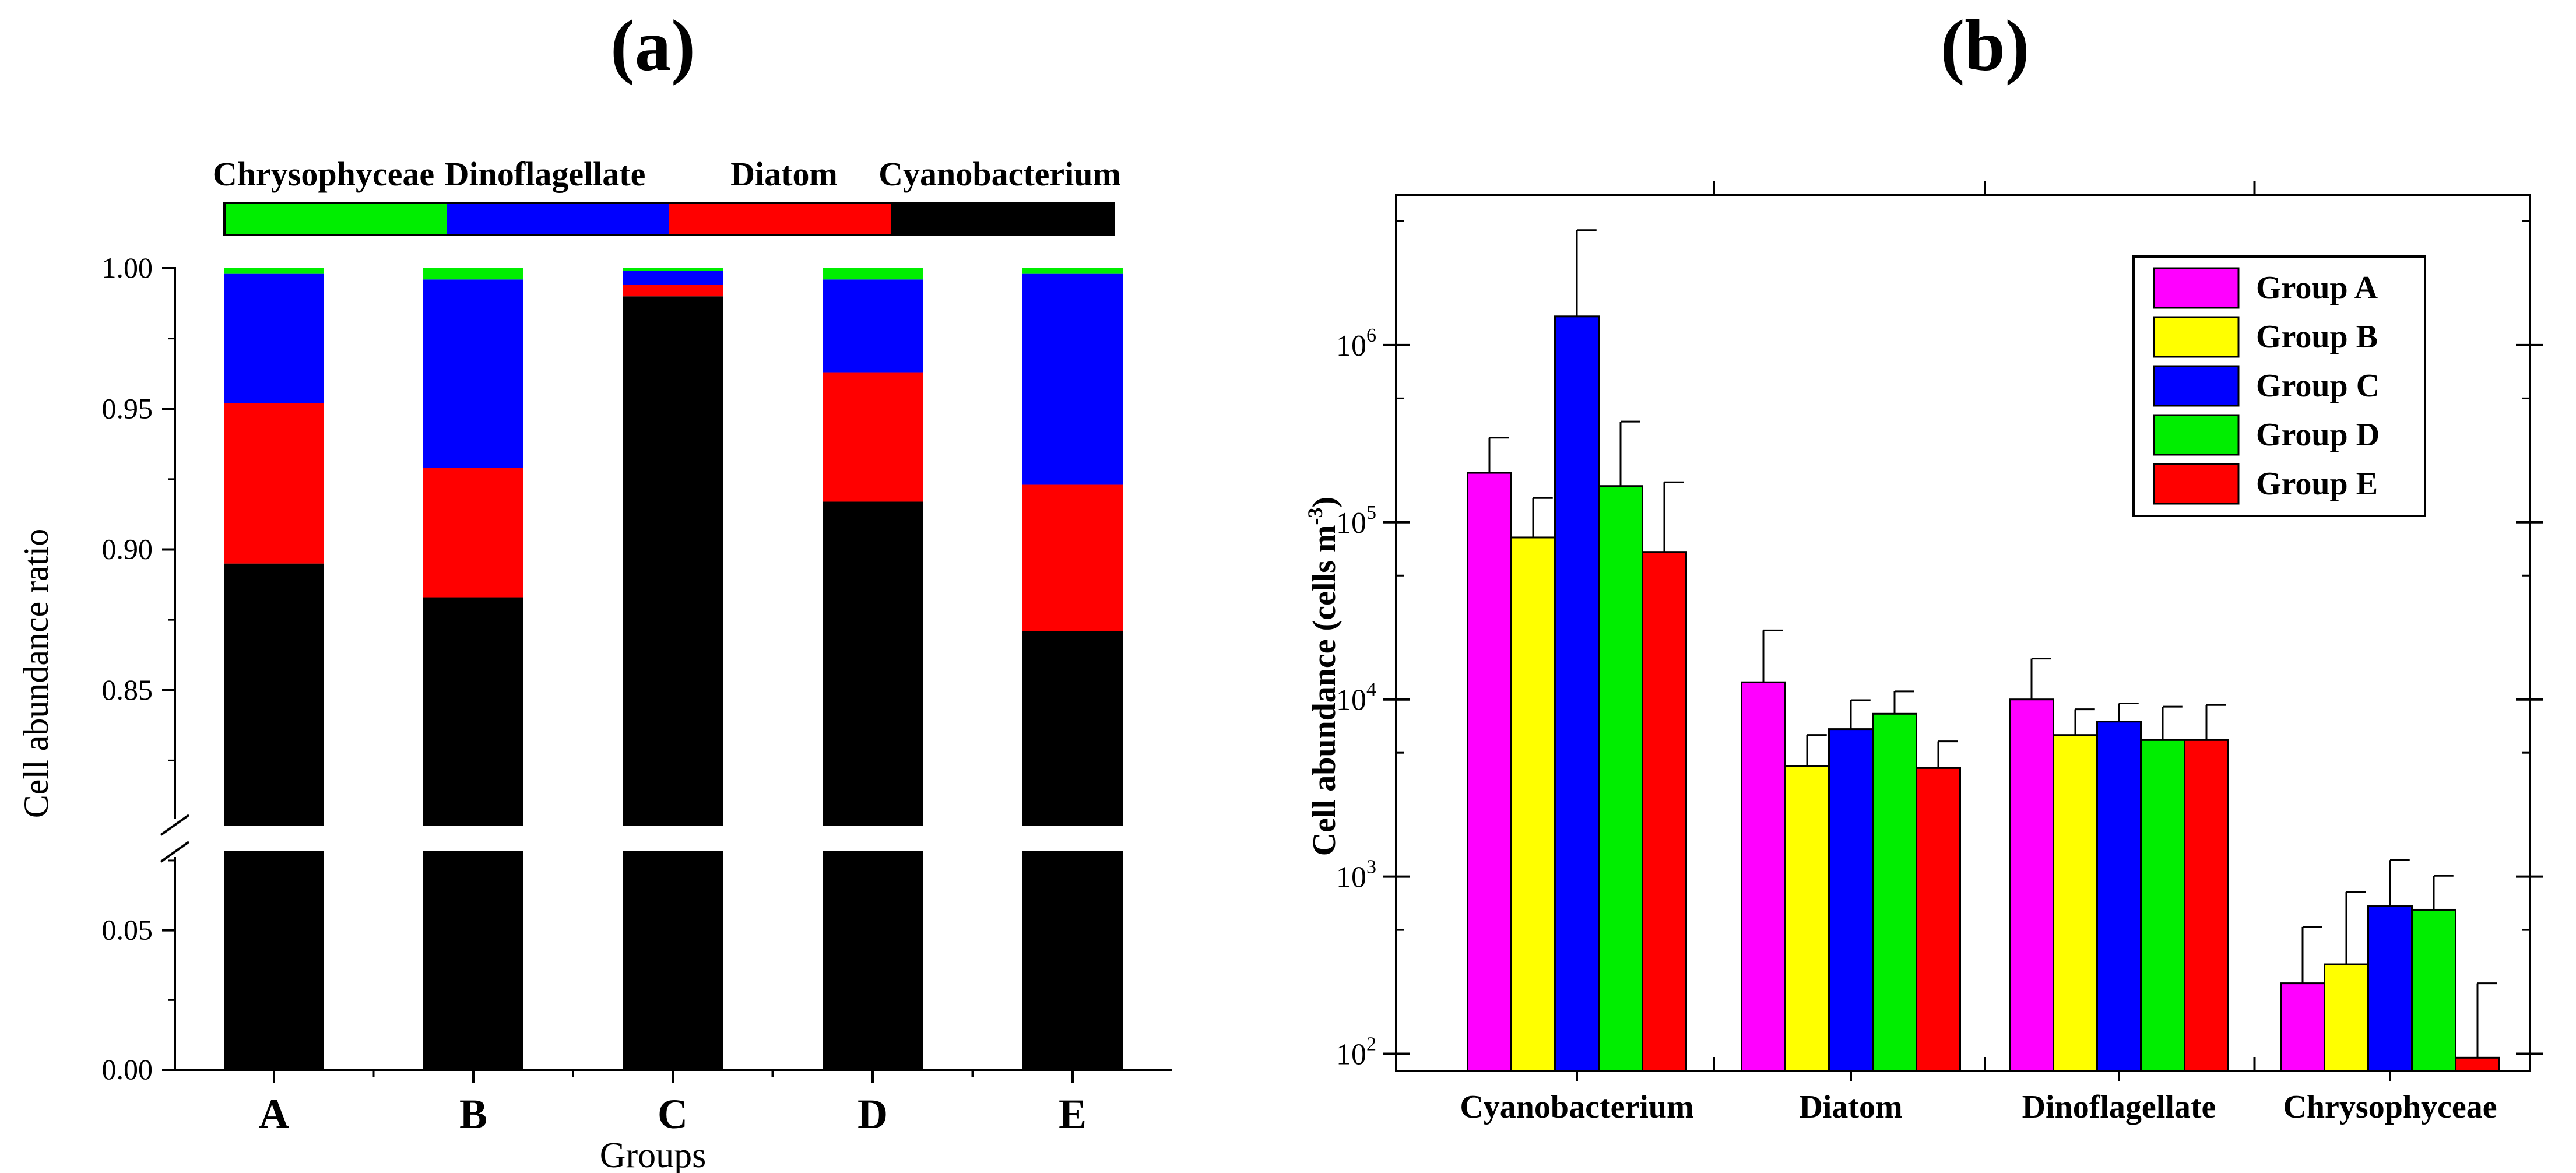 The width and height of the screenshot is (2576, 1173). What do you see at coordinates (335, 219) in the screenshot?
I see `legend-swatch-chrysophyceae` at bounding box center [335, 219].